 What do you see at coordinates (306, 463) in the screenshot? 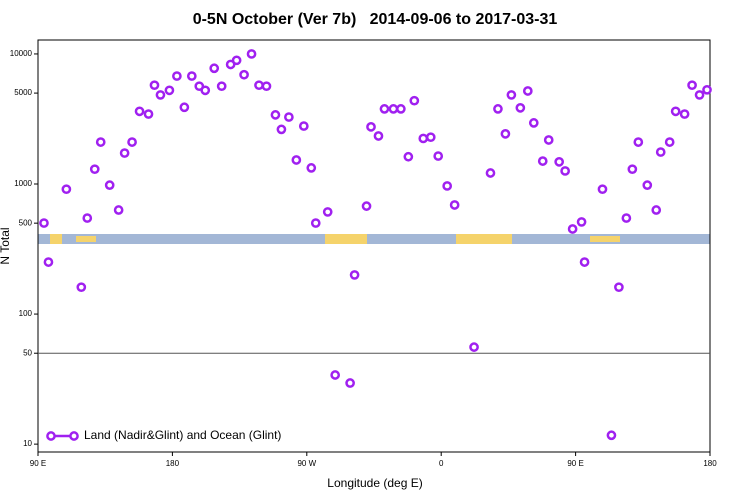
I see `x-tick-label: 90 W` at bounding box center [306, 463].